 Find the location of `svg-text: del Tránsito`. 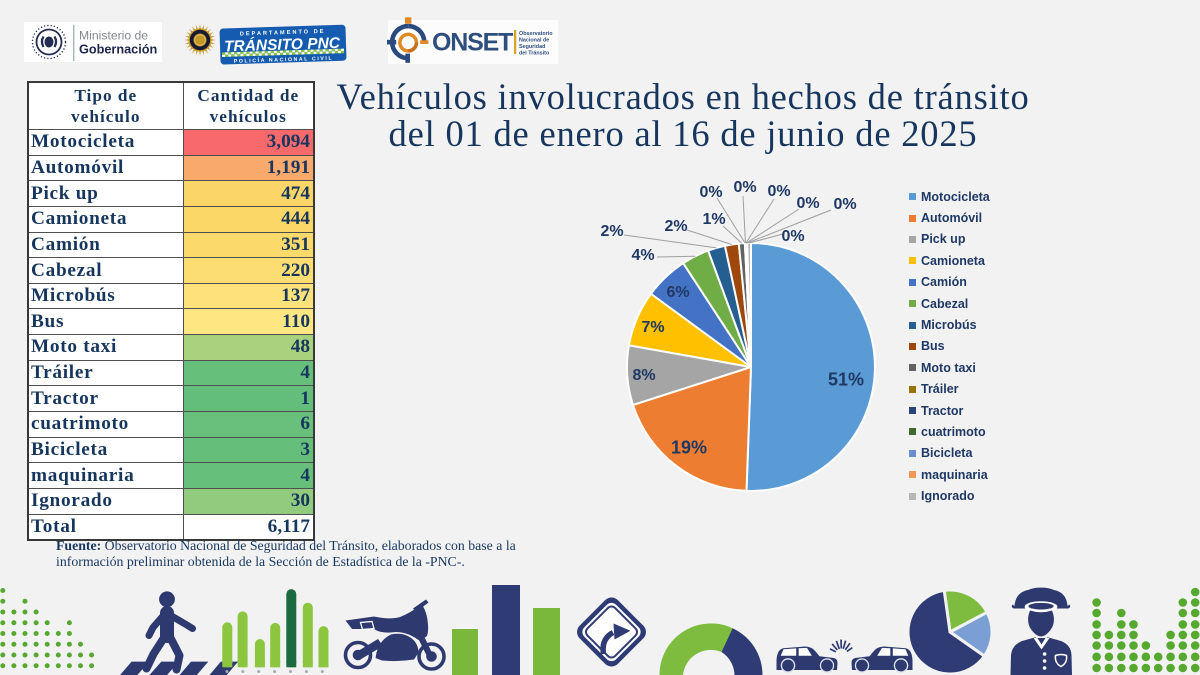

svg-text: del Tránsito is located at coordinates (534, 54).